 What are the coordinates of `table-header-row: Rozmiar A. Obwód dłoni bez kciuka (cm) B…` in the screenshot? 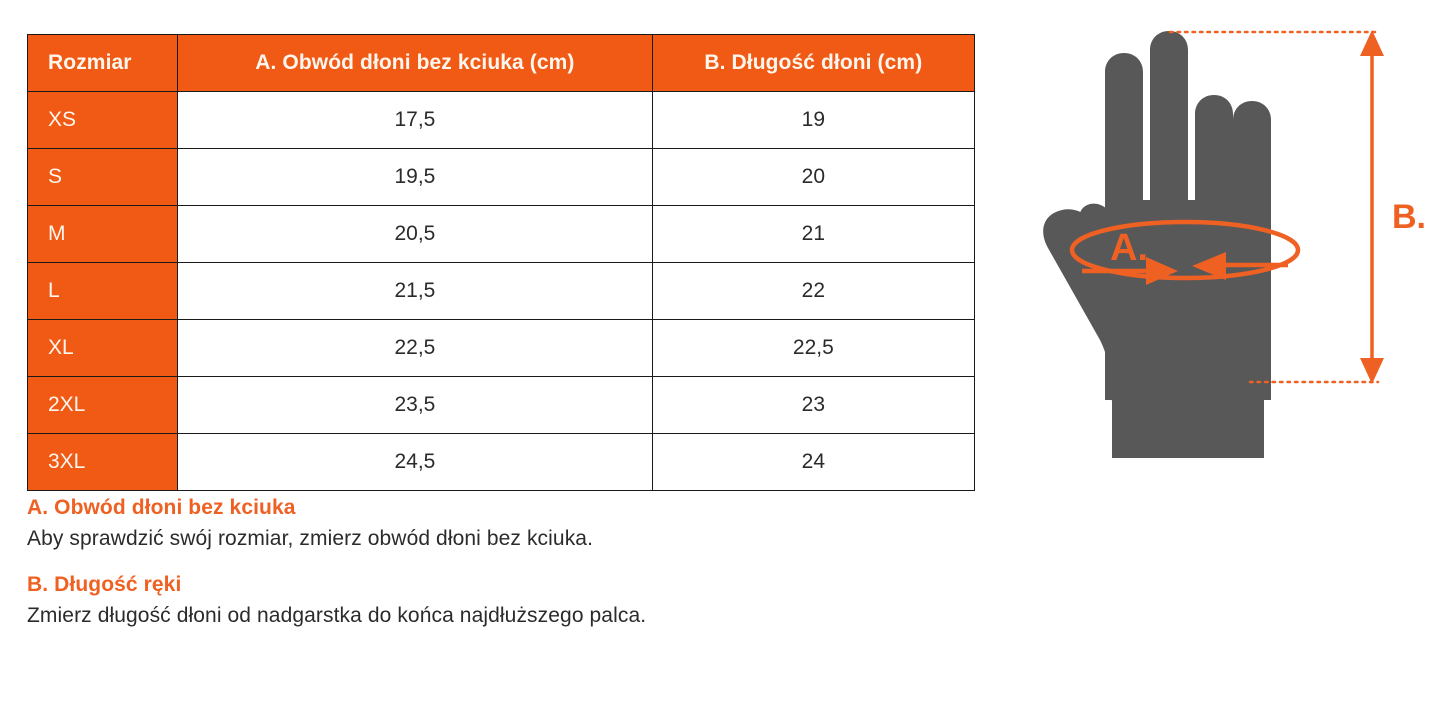 It's located at (501, 63).